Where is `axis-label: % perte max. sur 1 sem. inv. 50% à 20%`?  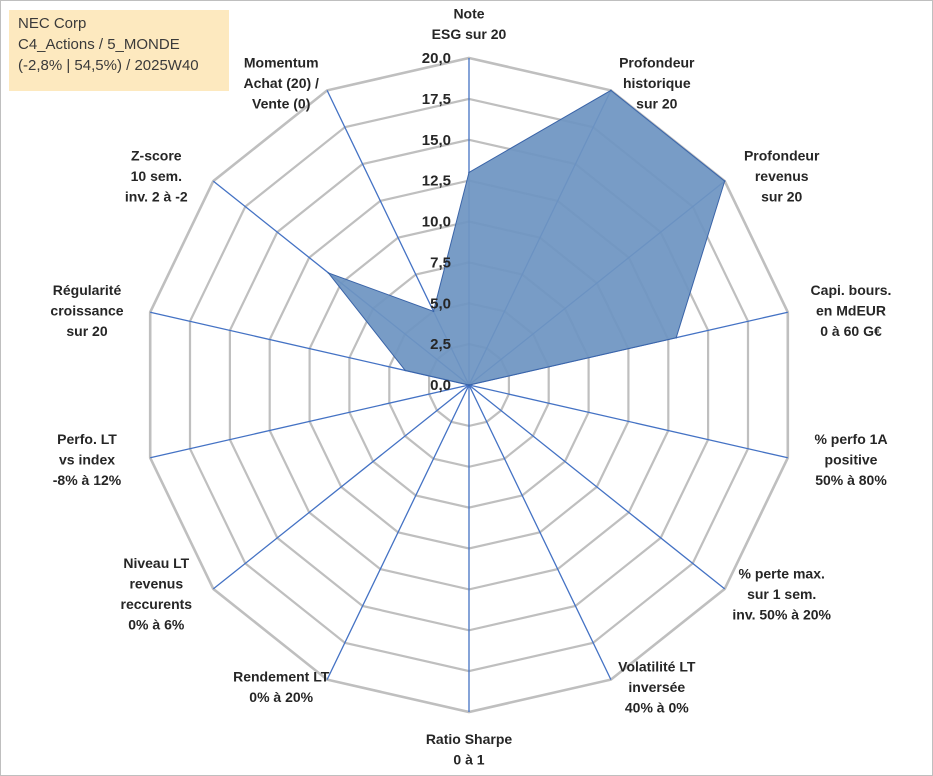
axis-label: % perte max. sur 1 sem. inv. 50% à 20% is located at coordinates (781, 593).